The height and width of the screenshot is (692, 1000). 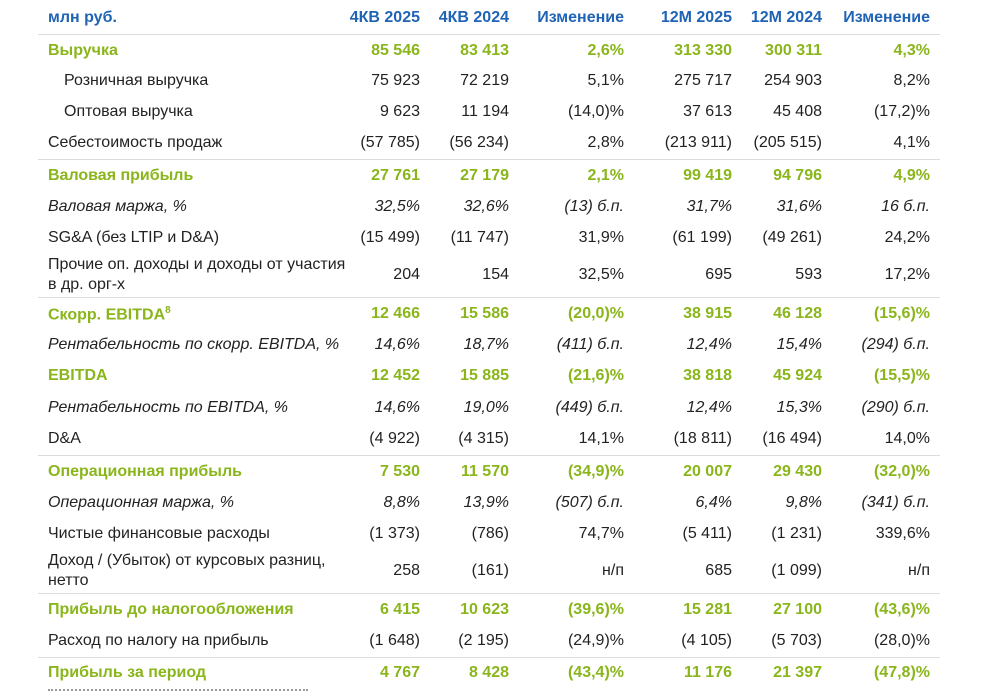 What do you see at coordinates (901, 471) in the screenshot?
I see `row-value: (32,0)%` at bounding box center [901, 471].